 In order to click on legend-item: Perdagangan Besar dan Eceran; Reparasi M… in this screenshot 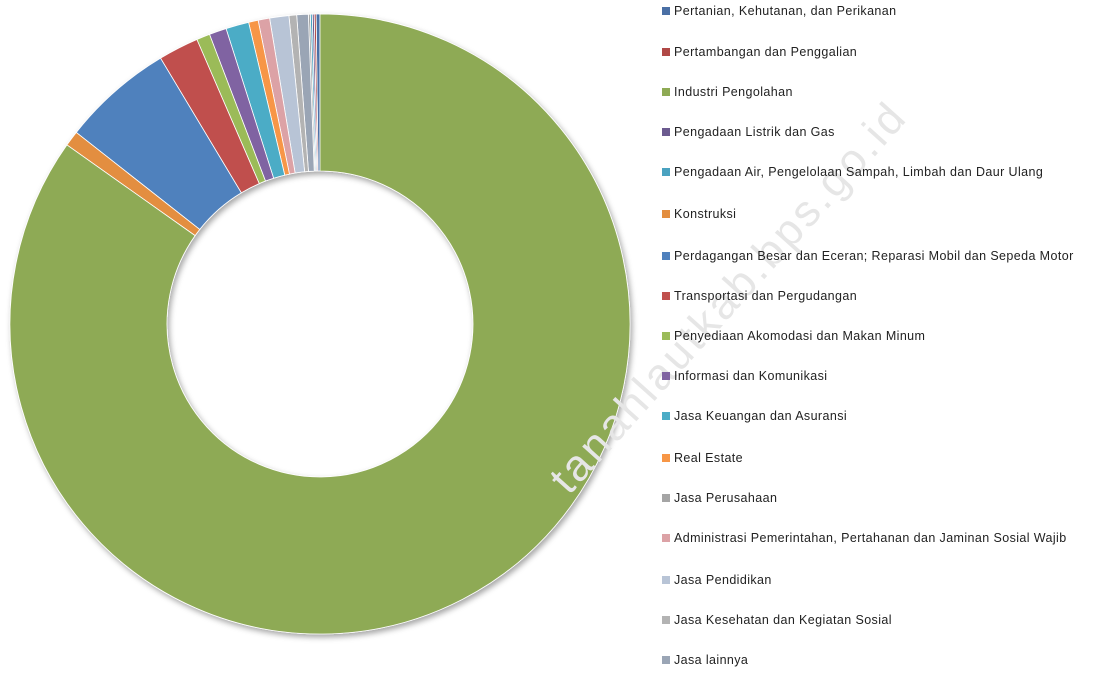, I will do `click(877, 256)`.